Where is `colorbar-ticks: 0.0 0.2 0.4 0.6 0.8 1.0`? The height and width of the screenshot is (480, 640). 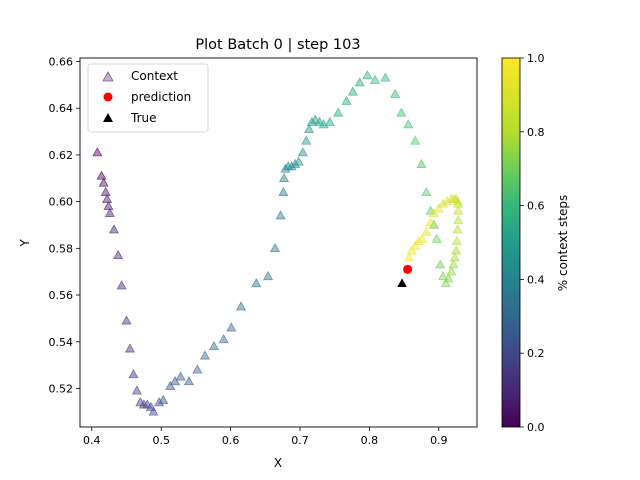
colorbar-ticks: 0.0 0.2 0.4 0.6 0.8 1.0 is located at coordinates (532, 243).